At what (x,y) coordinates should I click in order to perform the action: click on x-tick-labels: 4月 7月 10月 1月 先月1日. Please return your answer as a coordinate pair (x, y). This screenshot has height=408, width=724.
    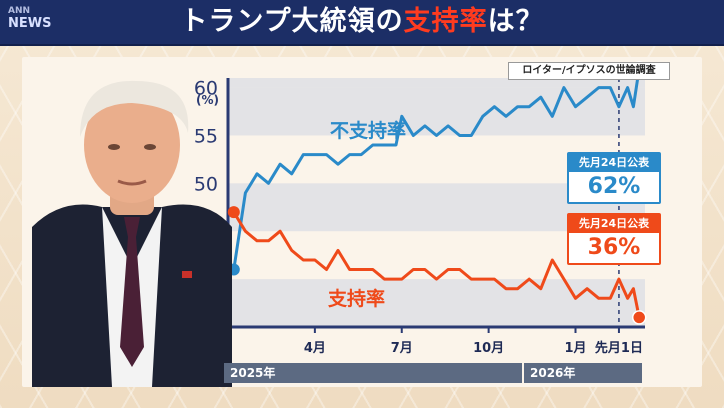
    Looking at the image, I should click on (473, 341).